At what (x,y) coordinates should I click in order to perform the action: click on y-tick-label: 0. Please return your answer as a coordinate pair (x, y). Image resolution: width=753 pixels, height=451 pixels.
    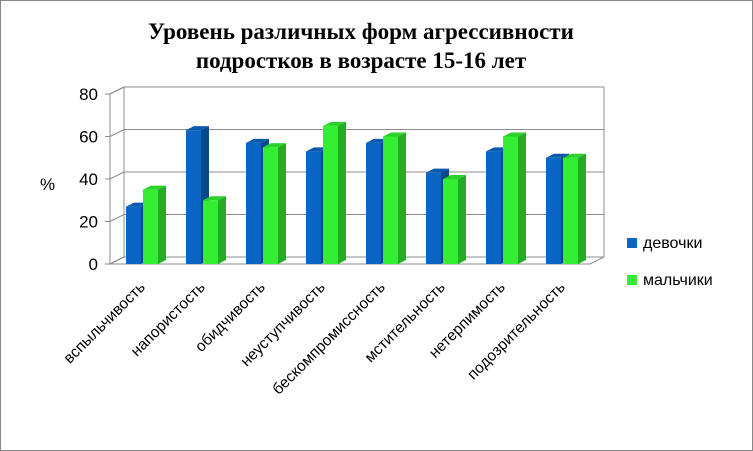
    Looking at the image, I should click on (93, 264).